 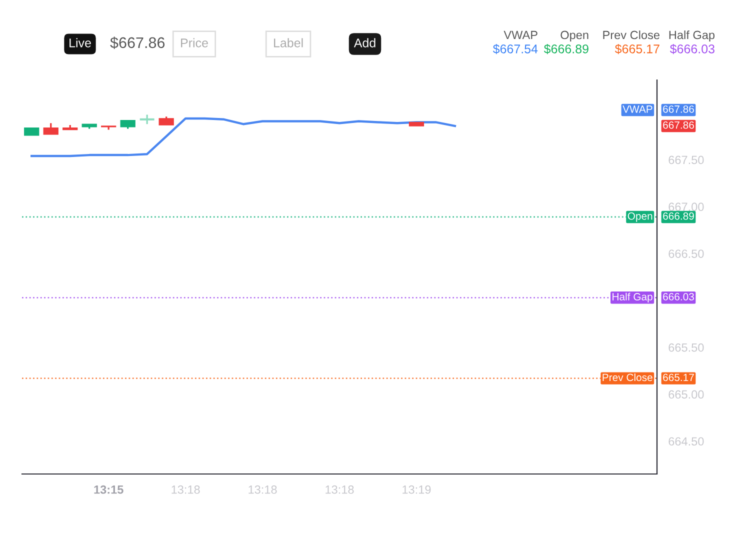 I want to click on y-tick-label: 665.00, so click(x=686, y=394).